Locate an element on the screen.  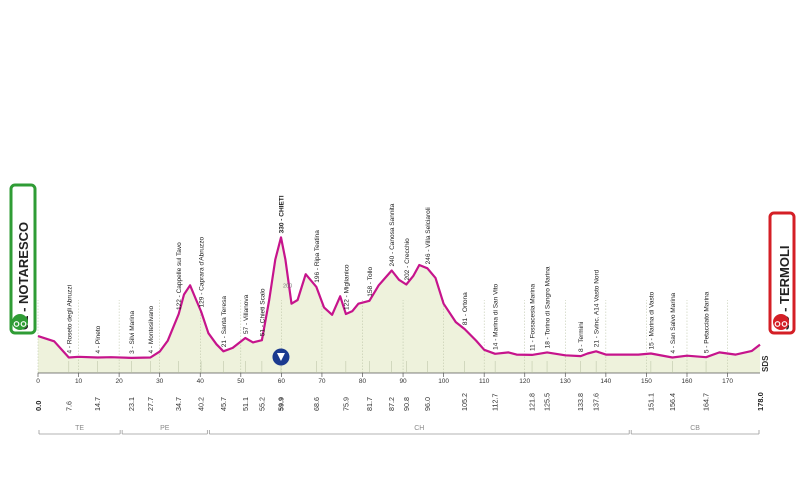
waypoint-km-label: 133.8 is located at coordinates (580, 402).